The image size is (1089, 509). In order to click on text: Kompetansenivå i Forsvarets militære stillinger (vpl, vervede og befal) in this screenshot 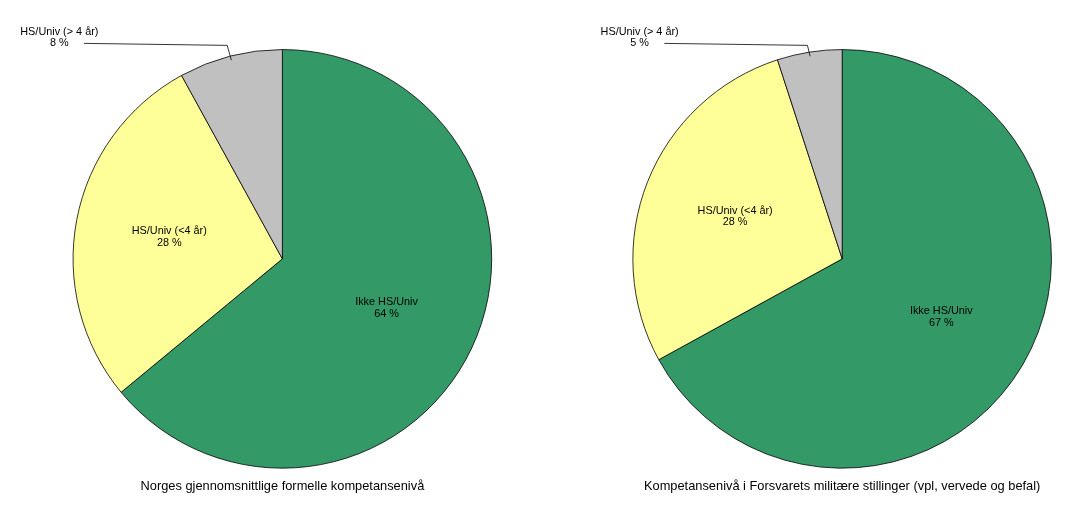, I will do `click(842, 485)`.